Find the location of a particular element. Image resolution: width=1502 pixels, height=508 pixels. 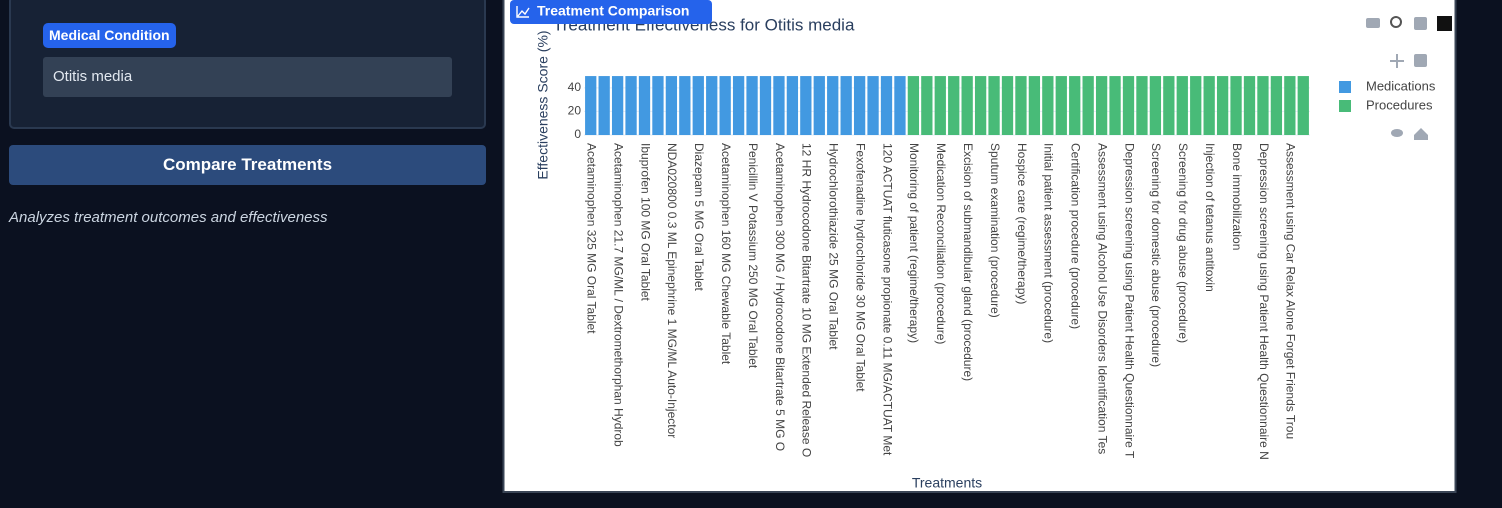

home-icon is located at coordinates (1421, 134).